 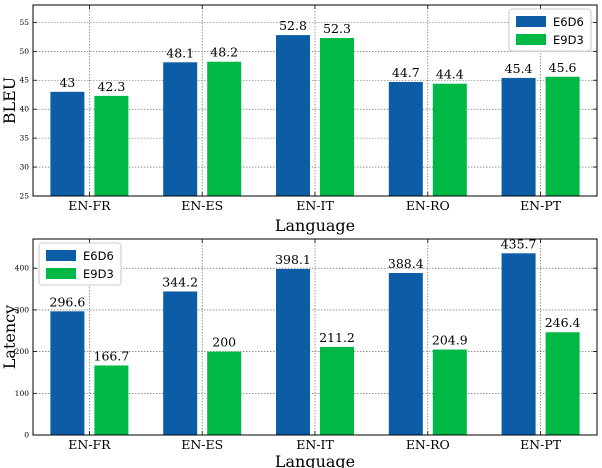 What do you see at coordinates (406, 263) in the screenshot?
I see `data-label: 388.4` at bounding box center [406, 263].